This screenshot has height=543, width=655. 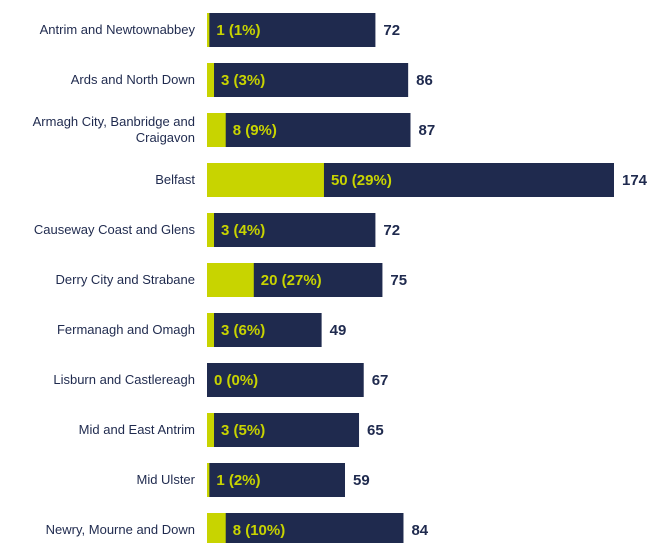 What do you see at coordinates (113, 129) in the screenshot?
I see `category-label: Armagh City, Banbridge and Craigavon` at bounding box center [113, 129].